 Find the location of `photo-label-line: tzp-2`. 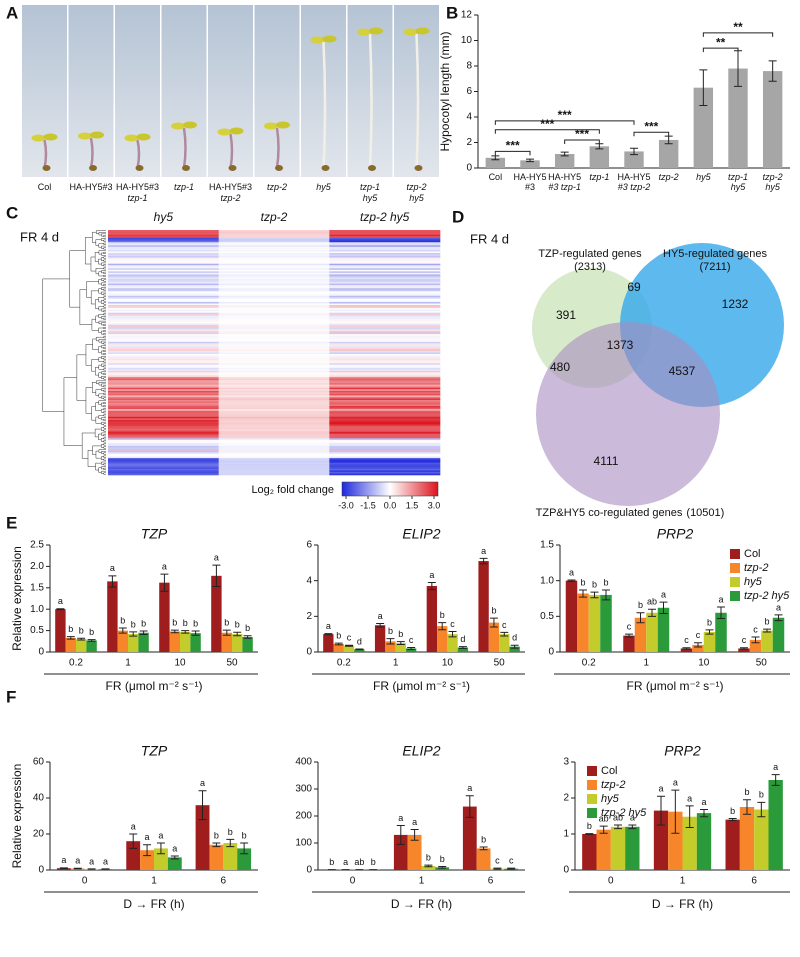

photo-label-line: tzp-2 is located at coordinates (416, 187).